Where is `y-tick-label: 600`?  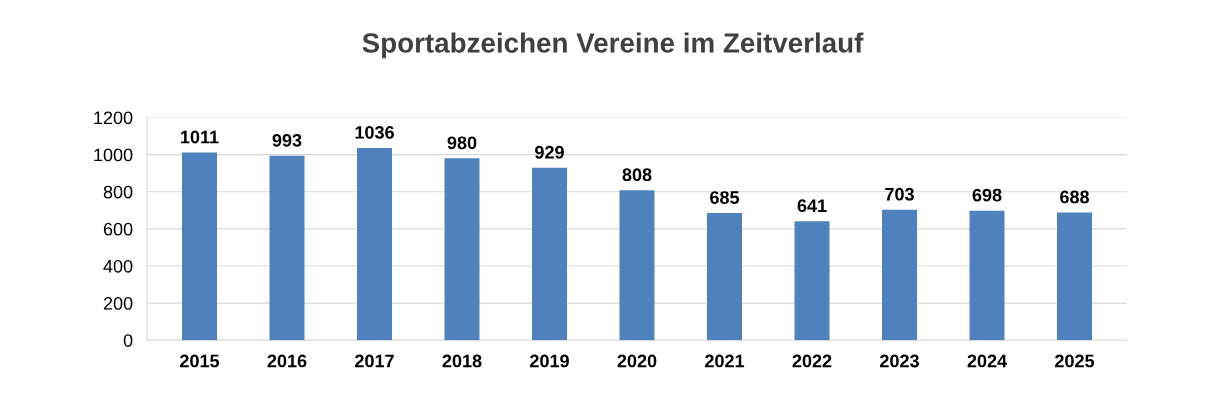 y-tick-label: 600 is located at coordinates (118, 229).